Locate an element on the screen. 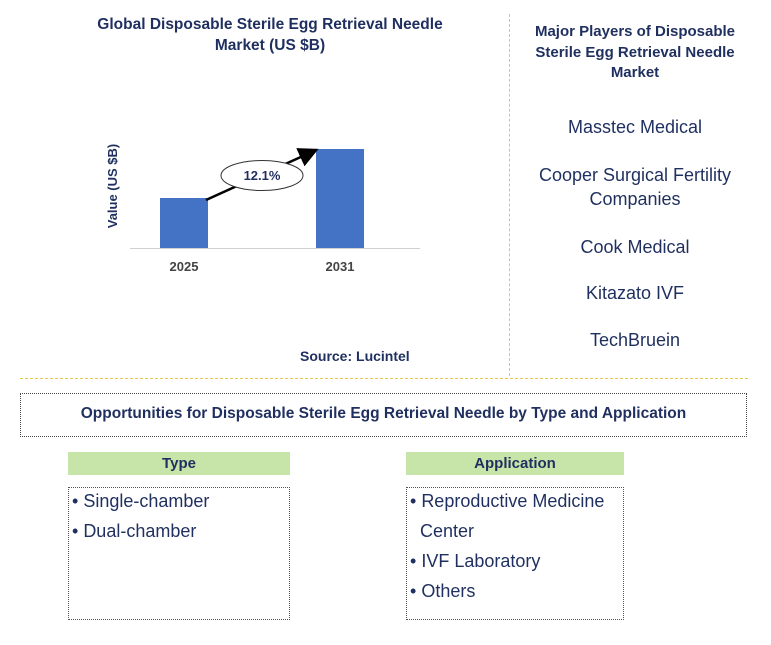  player-item-line: Cooper Surgical Fertility is located at coordinates (635, 175).